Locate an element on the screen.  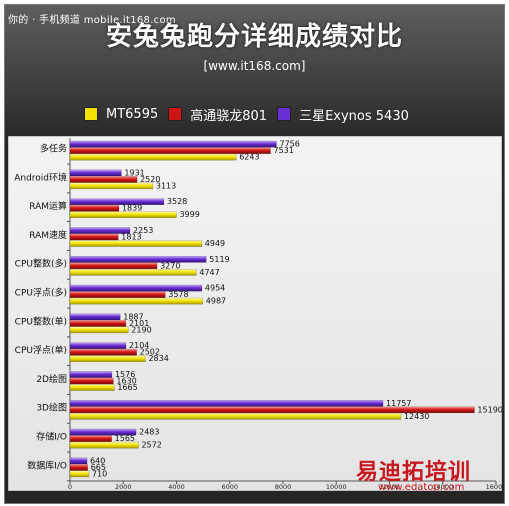
data-label-snapdragon801: 7531 is located at coordinates (284, 150).